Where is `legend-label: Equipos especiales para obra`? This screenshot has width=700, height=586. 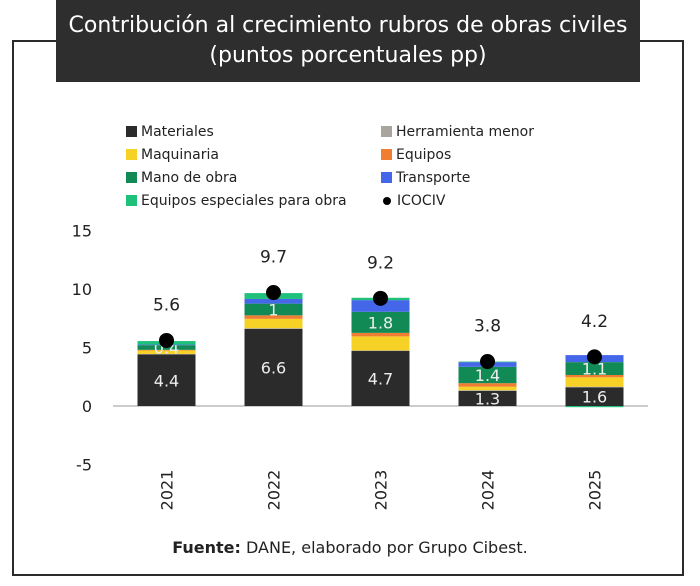
legend-label: Equipos especiales para obra is located at coordinates (244, 200).